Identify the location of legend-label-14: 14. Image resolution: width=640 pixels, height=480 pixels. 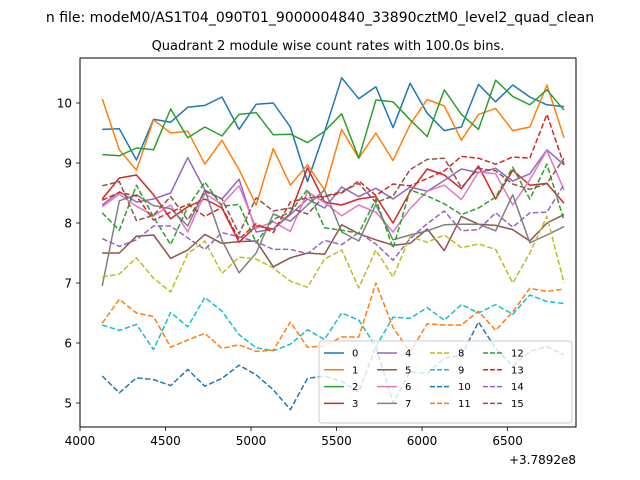
(517, 387).